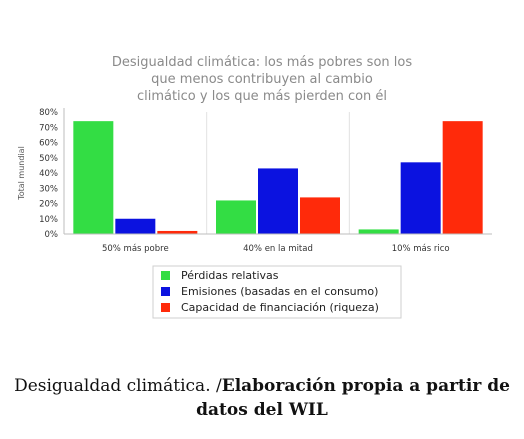 The image size is (524, 439). Describe the element at coordinates (278, 249) in the screenshot. I see `x-tick-label: 40% en la mitad` at that location.